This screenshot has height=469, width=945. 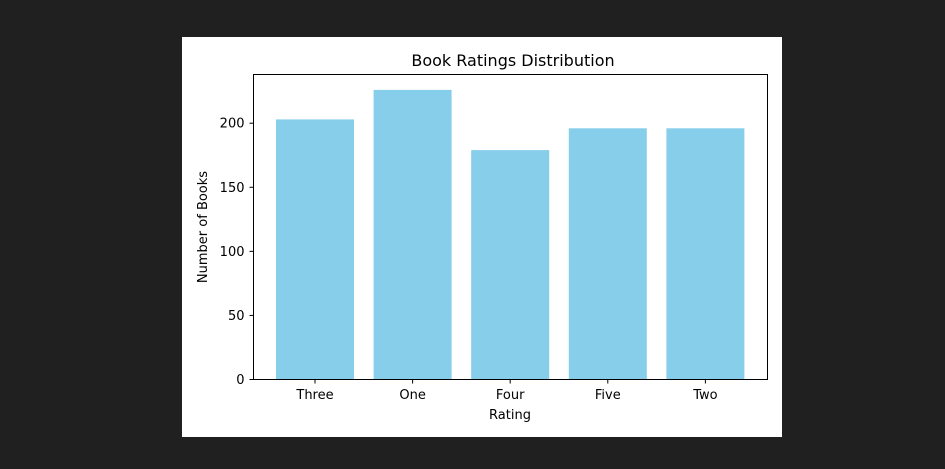 I want to click on y-tick-label: 100, so click(x=232, y=252).